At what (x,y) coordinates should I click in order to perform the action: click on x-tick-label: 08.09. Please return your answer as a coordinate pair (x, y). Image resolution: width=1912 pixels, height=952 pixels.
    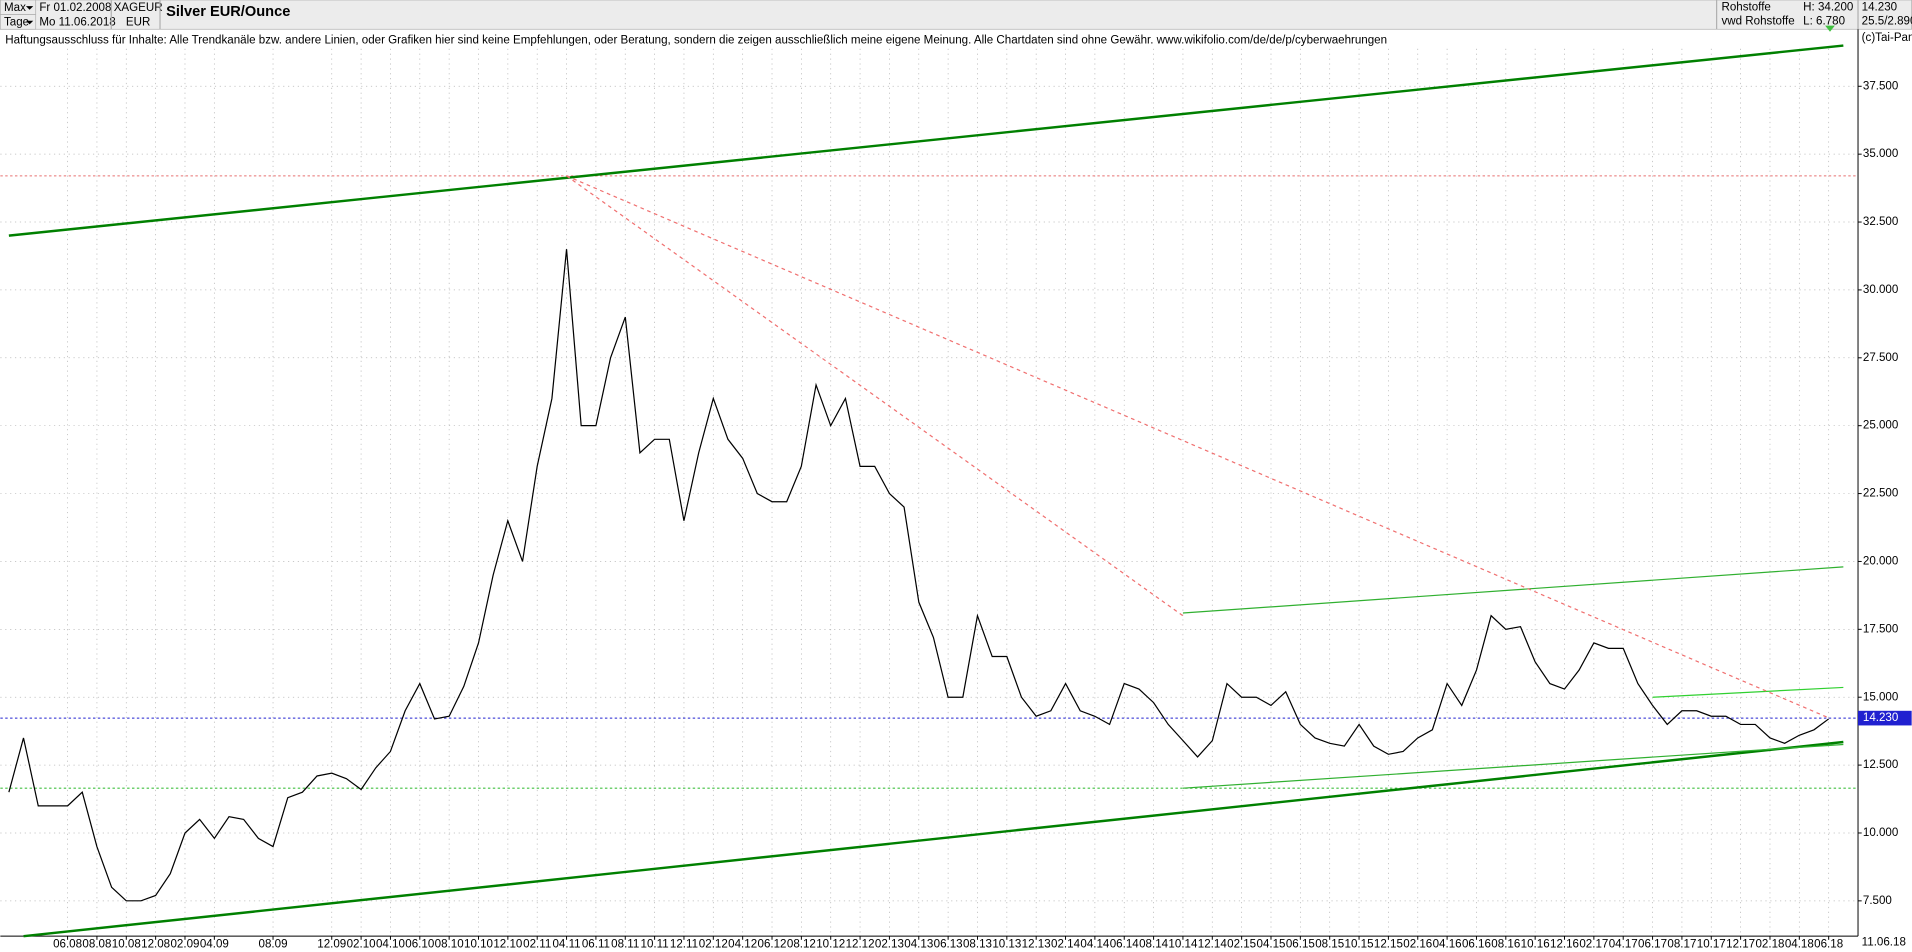
    Looking at the image, I should click on (273, 945).